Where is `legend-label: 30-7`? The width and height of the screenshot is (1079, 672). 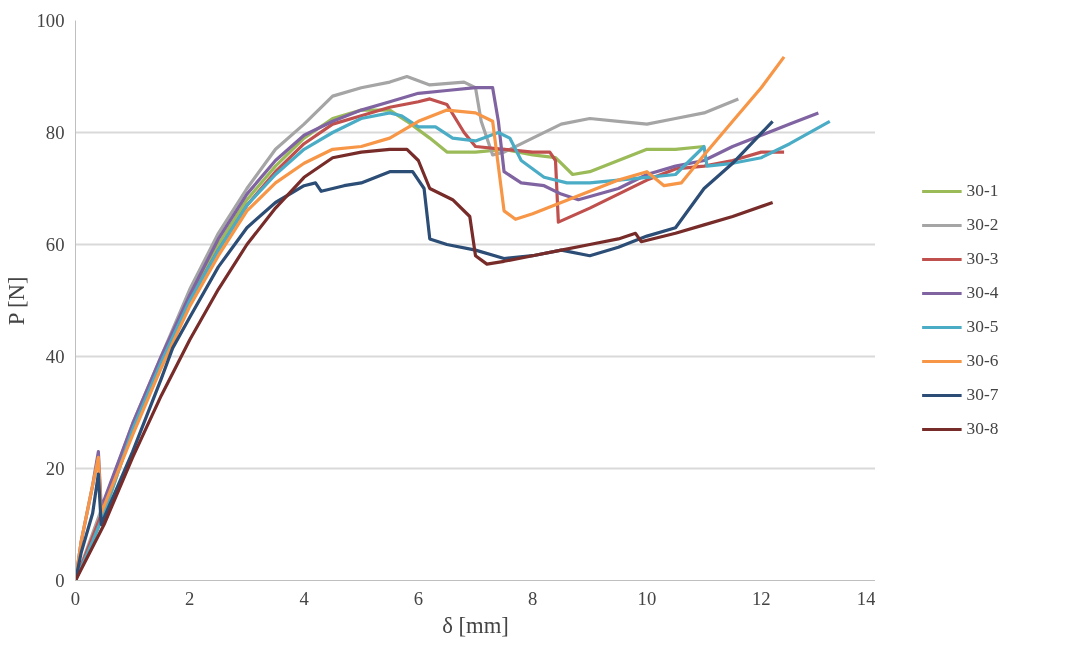
legend-label: 30-7 is located at coordinates (982, 395).